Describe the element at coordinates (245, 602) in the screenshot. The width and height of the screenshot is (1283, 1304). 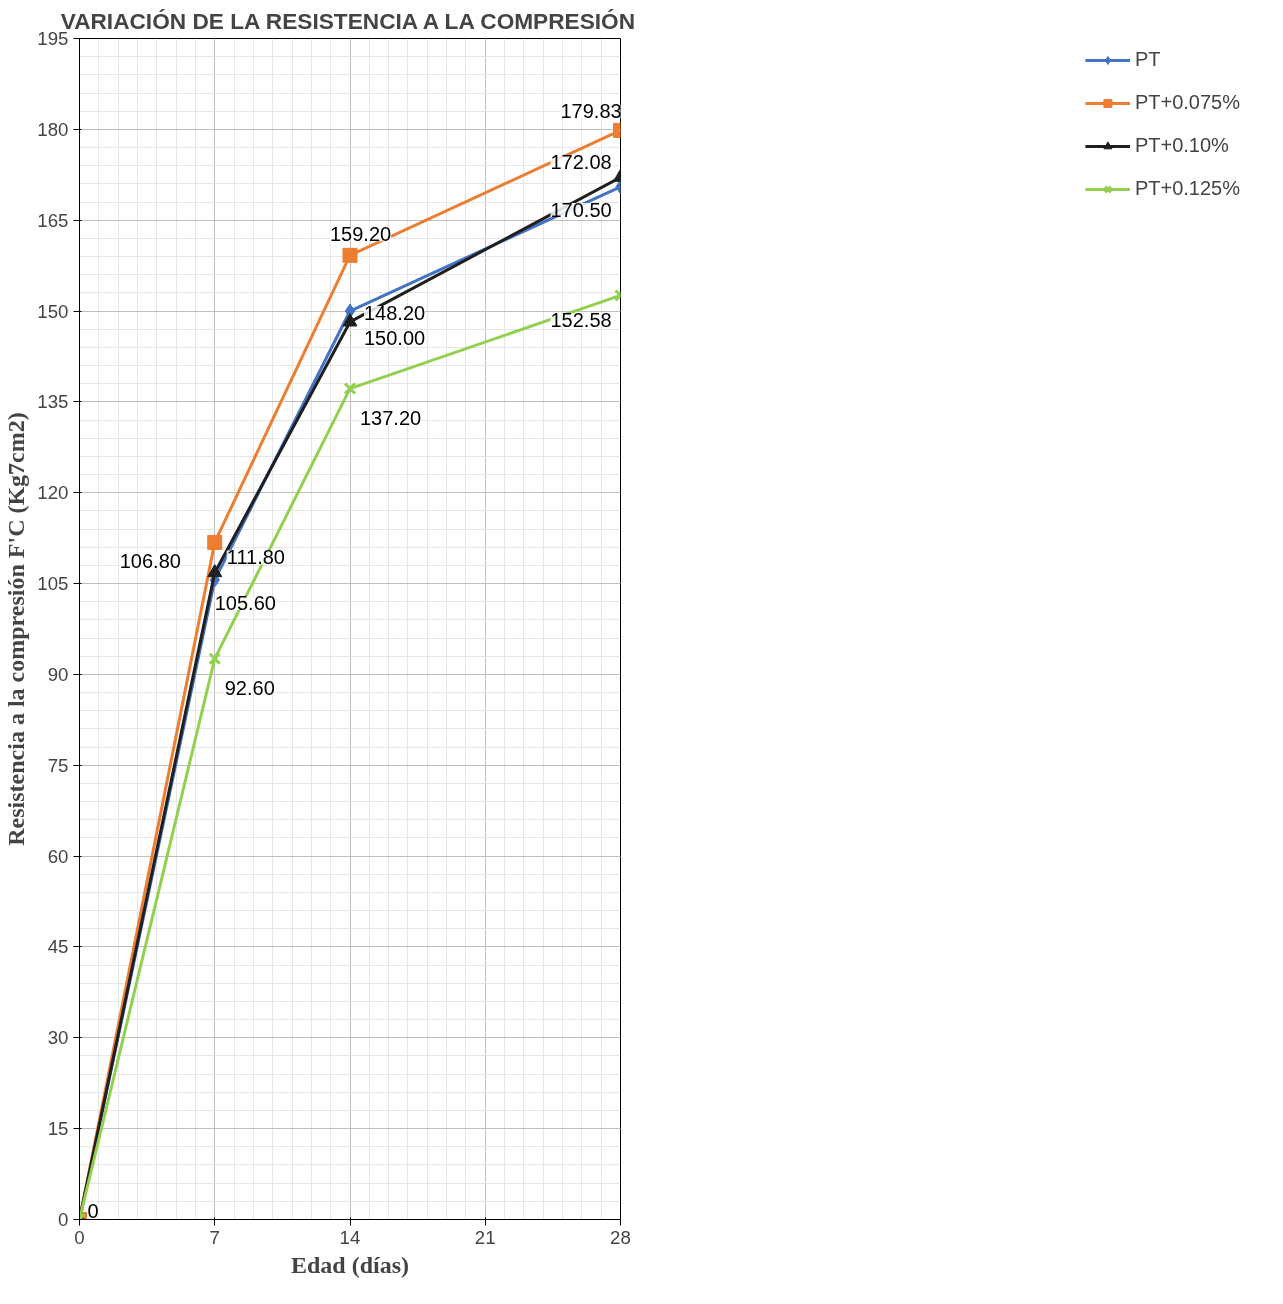
I see `data-label: 105.60` at that location.